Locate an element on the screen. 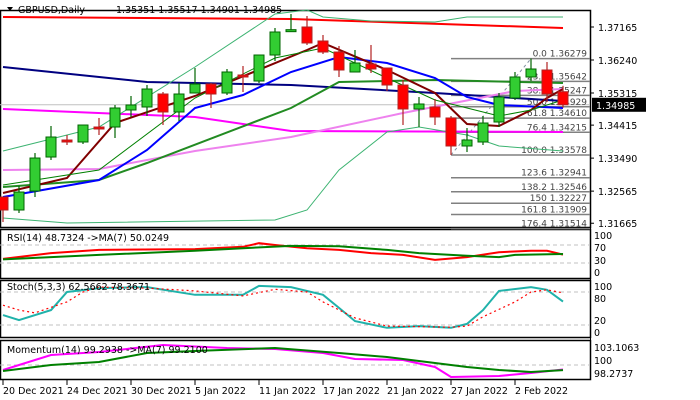 This screenshot has height=400, width=700. price-tick-label: 1.35315 is located at coordinates (617, 94).